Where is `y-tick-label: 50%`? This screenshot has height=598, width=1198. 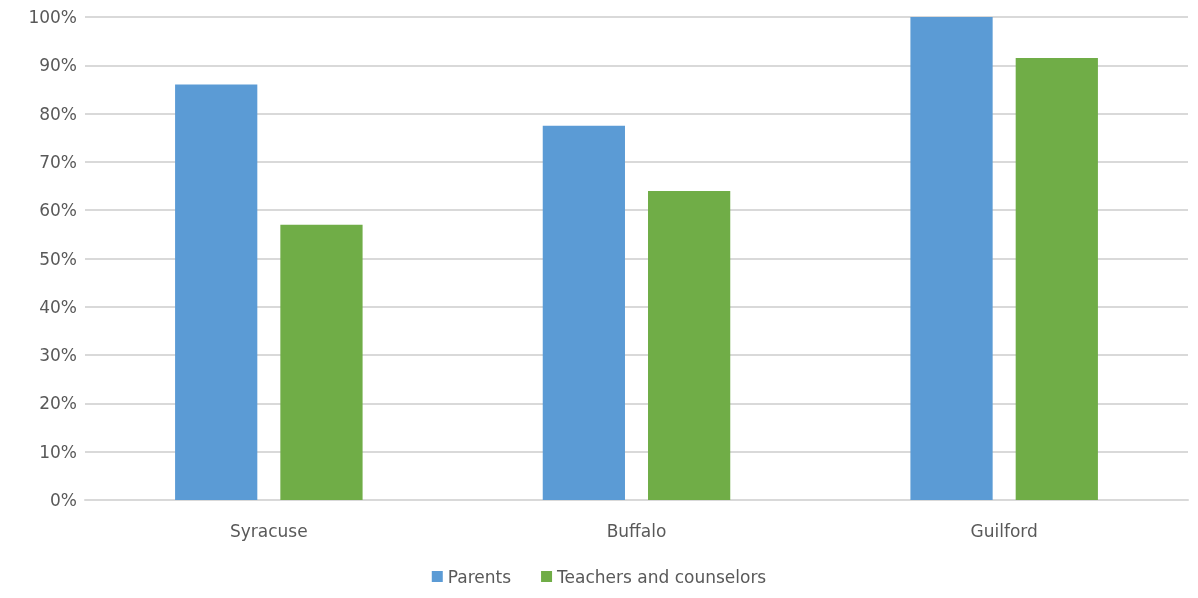
y-tick-label: 50% is located at coordinates (58, 258).